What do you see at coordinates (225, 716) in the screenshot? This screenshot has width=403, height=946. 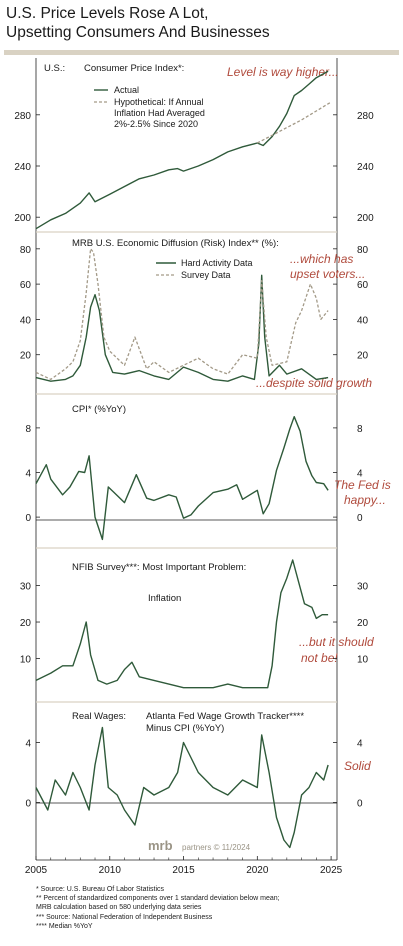 I see `p5-title-2: Atlanta Fed Wage Growth Tracker****` at bounding box center [225, 716].